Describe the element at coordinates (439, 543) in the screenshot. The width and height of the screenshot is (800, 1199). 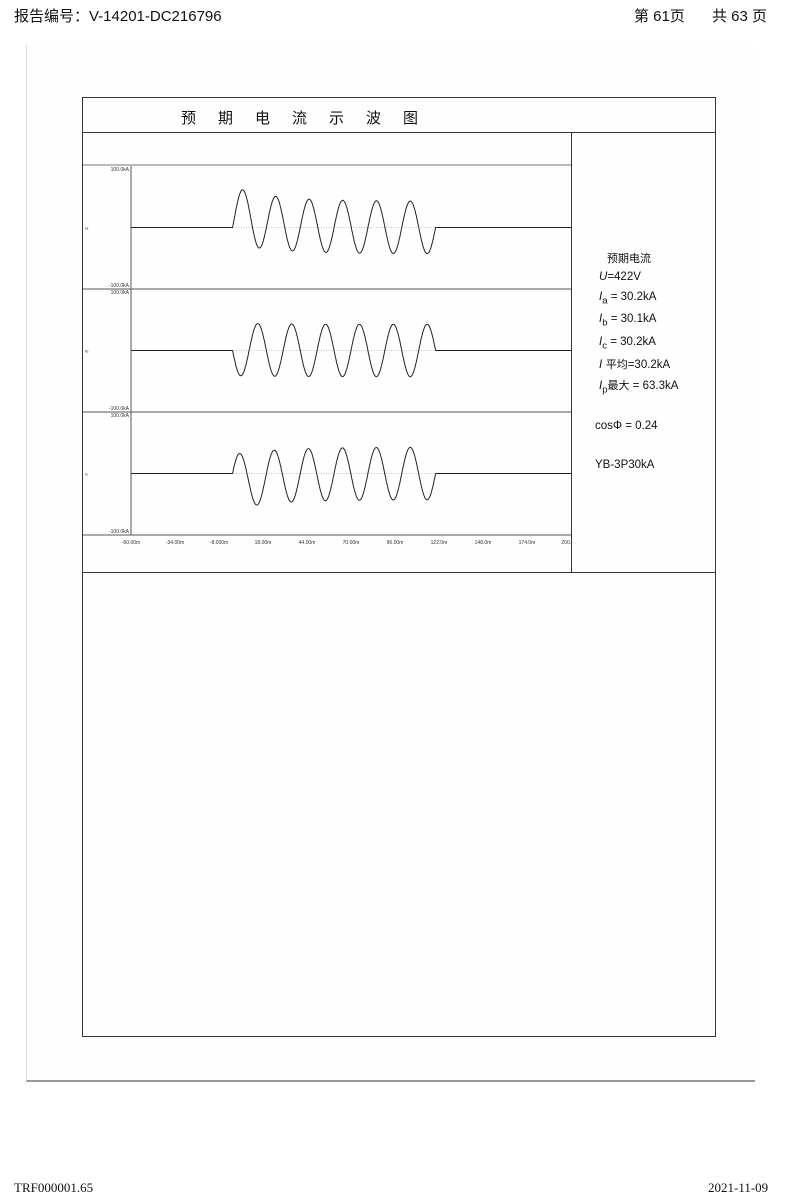
I see `x-tick-label: 122.0m` at that location.